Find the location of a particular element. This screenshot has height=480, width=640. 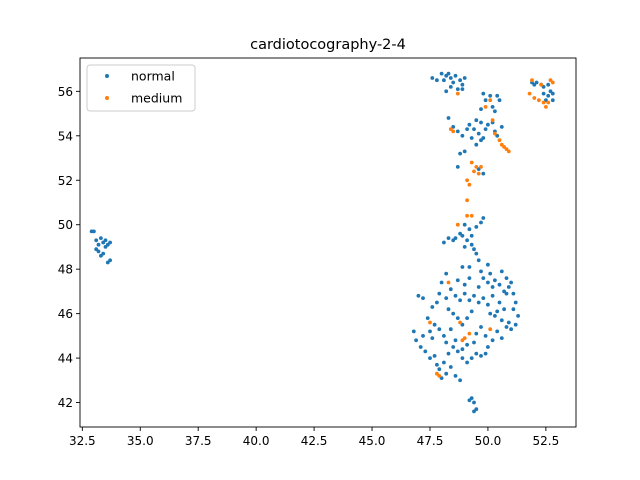

x-tick-label: 42.5 is located at coordinates (314, 441).